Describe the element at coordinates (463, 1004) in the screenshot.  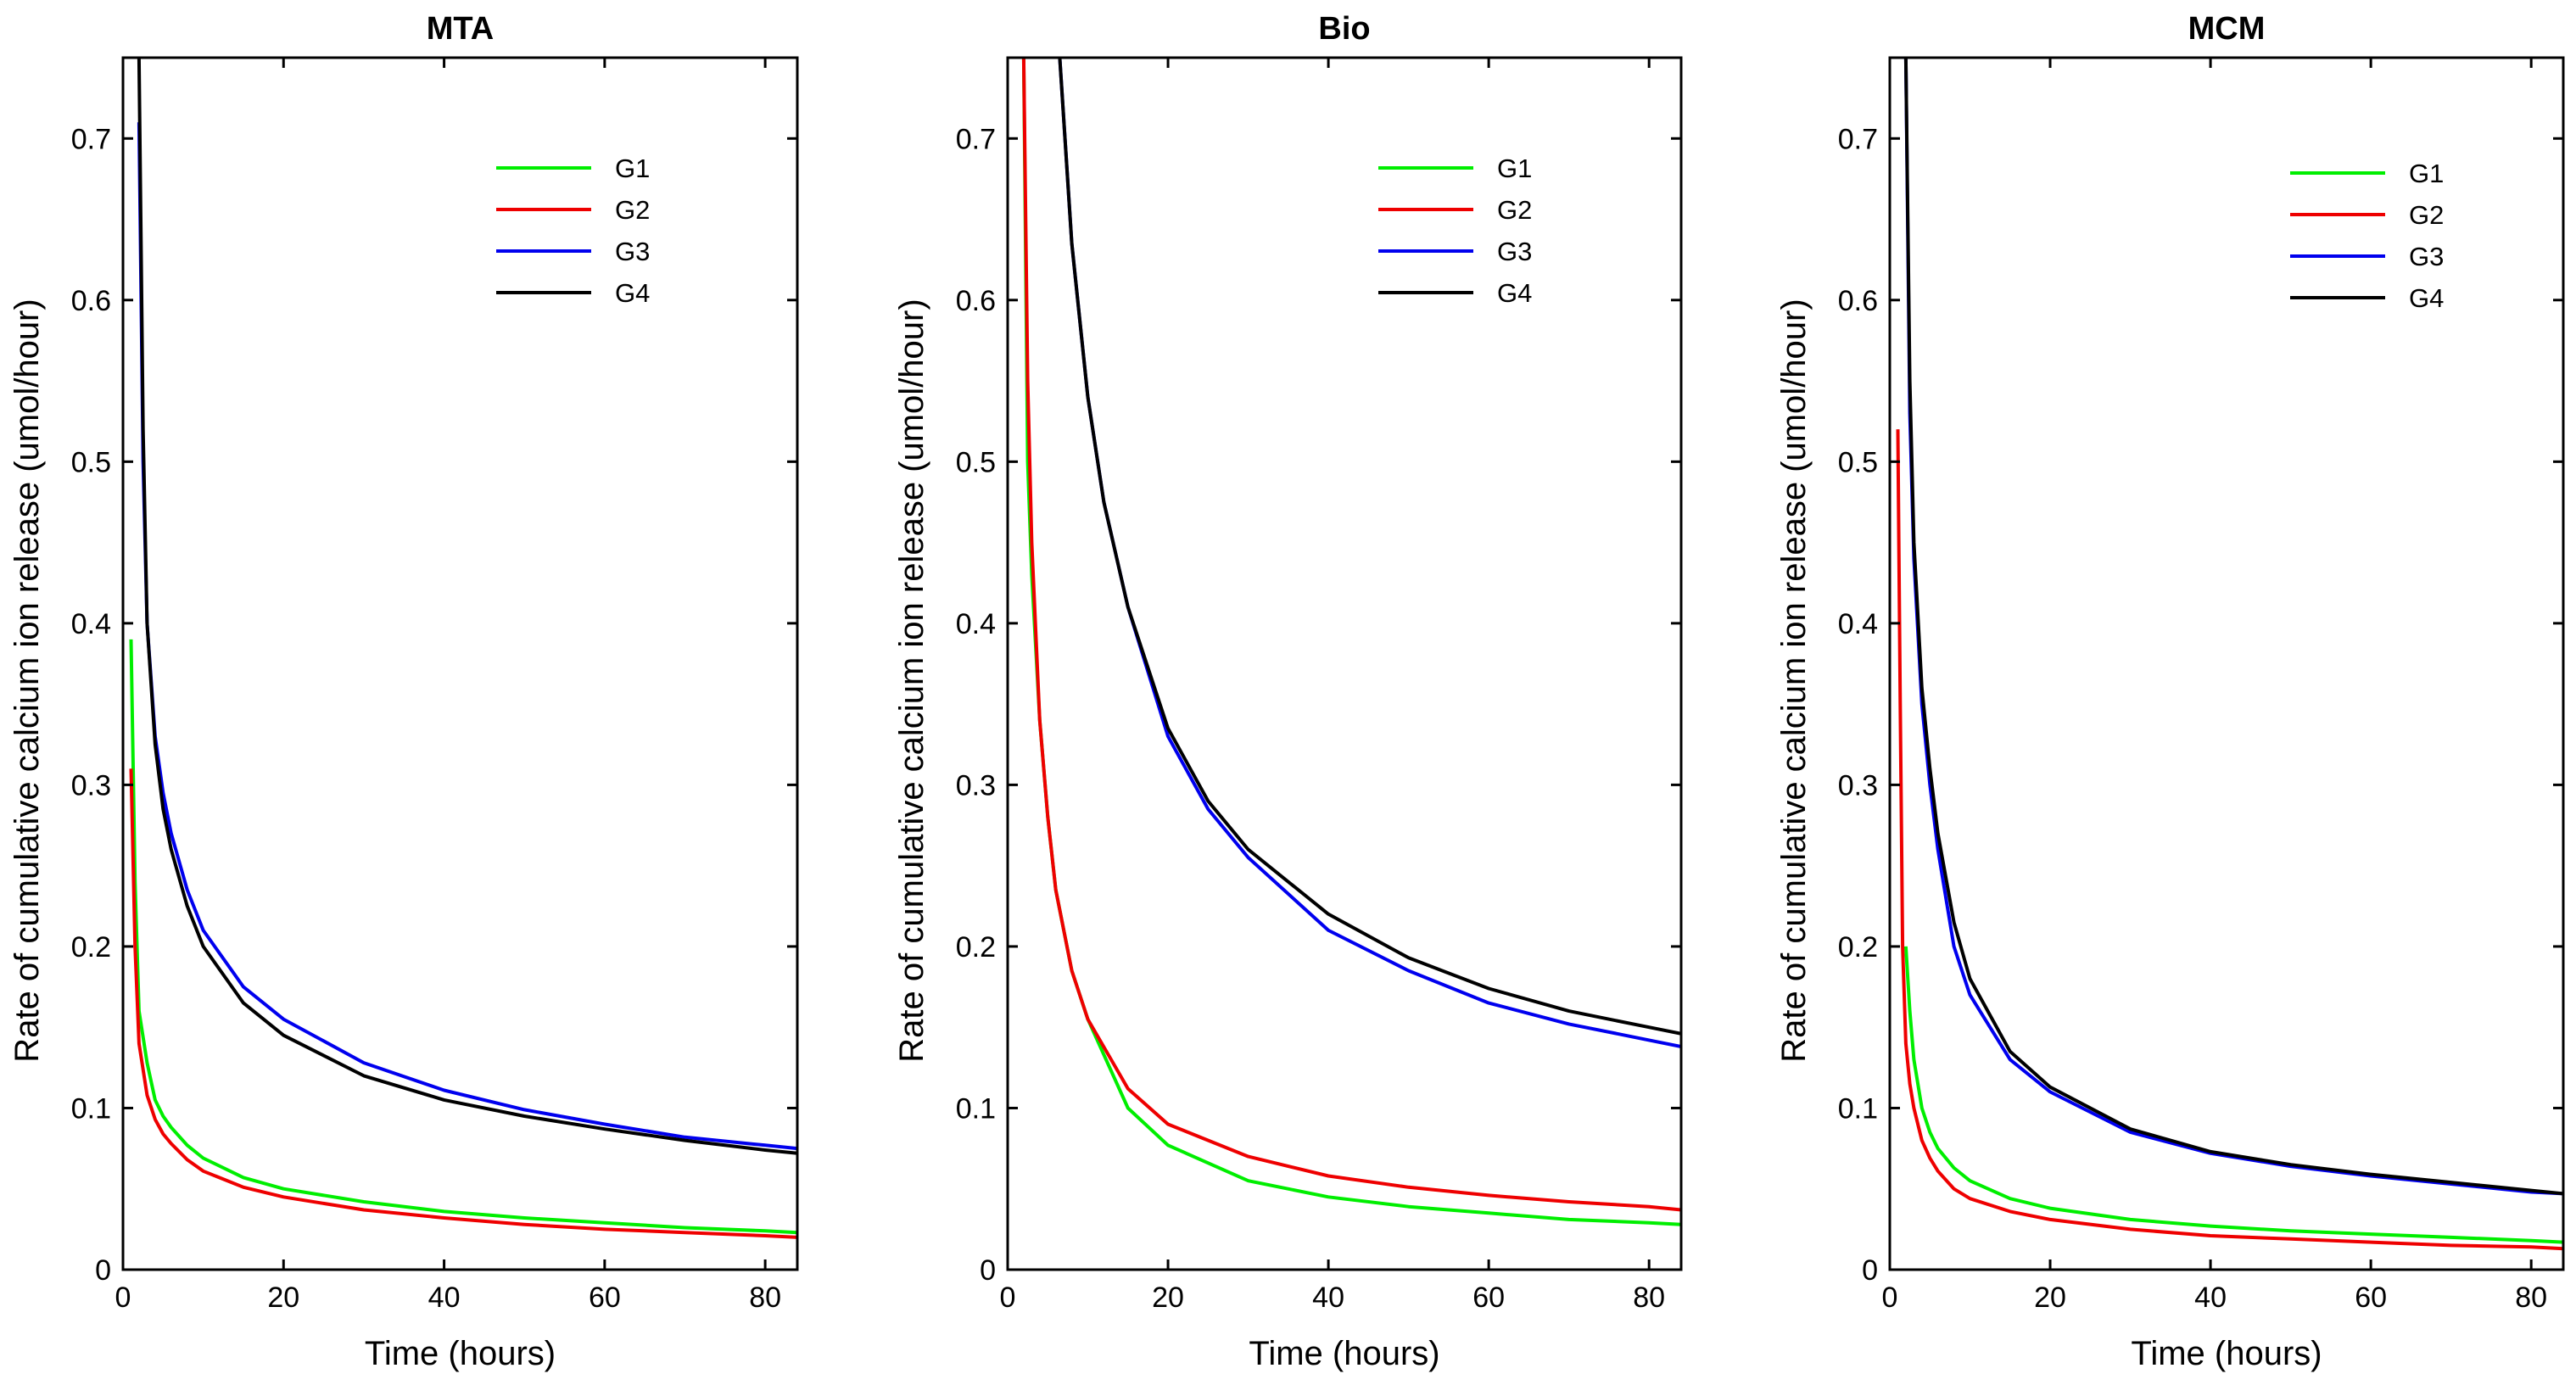
I see `series-line-g2` at that location.